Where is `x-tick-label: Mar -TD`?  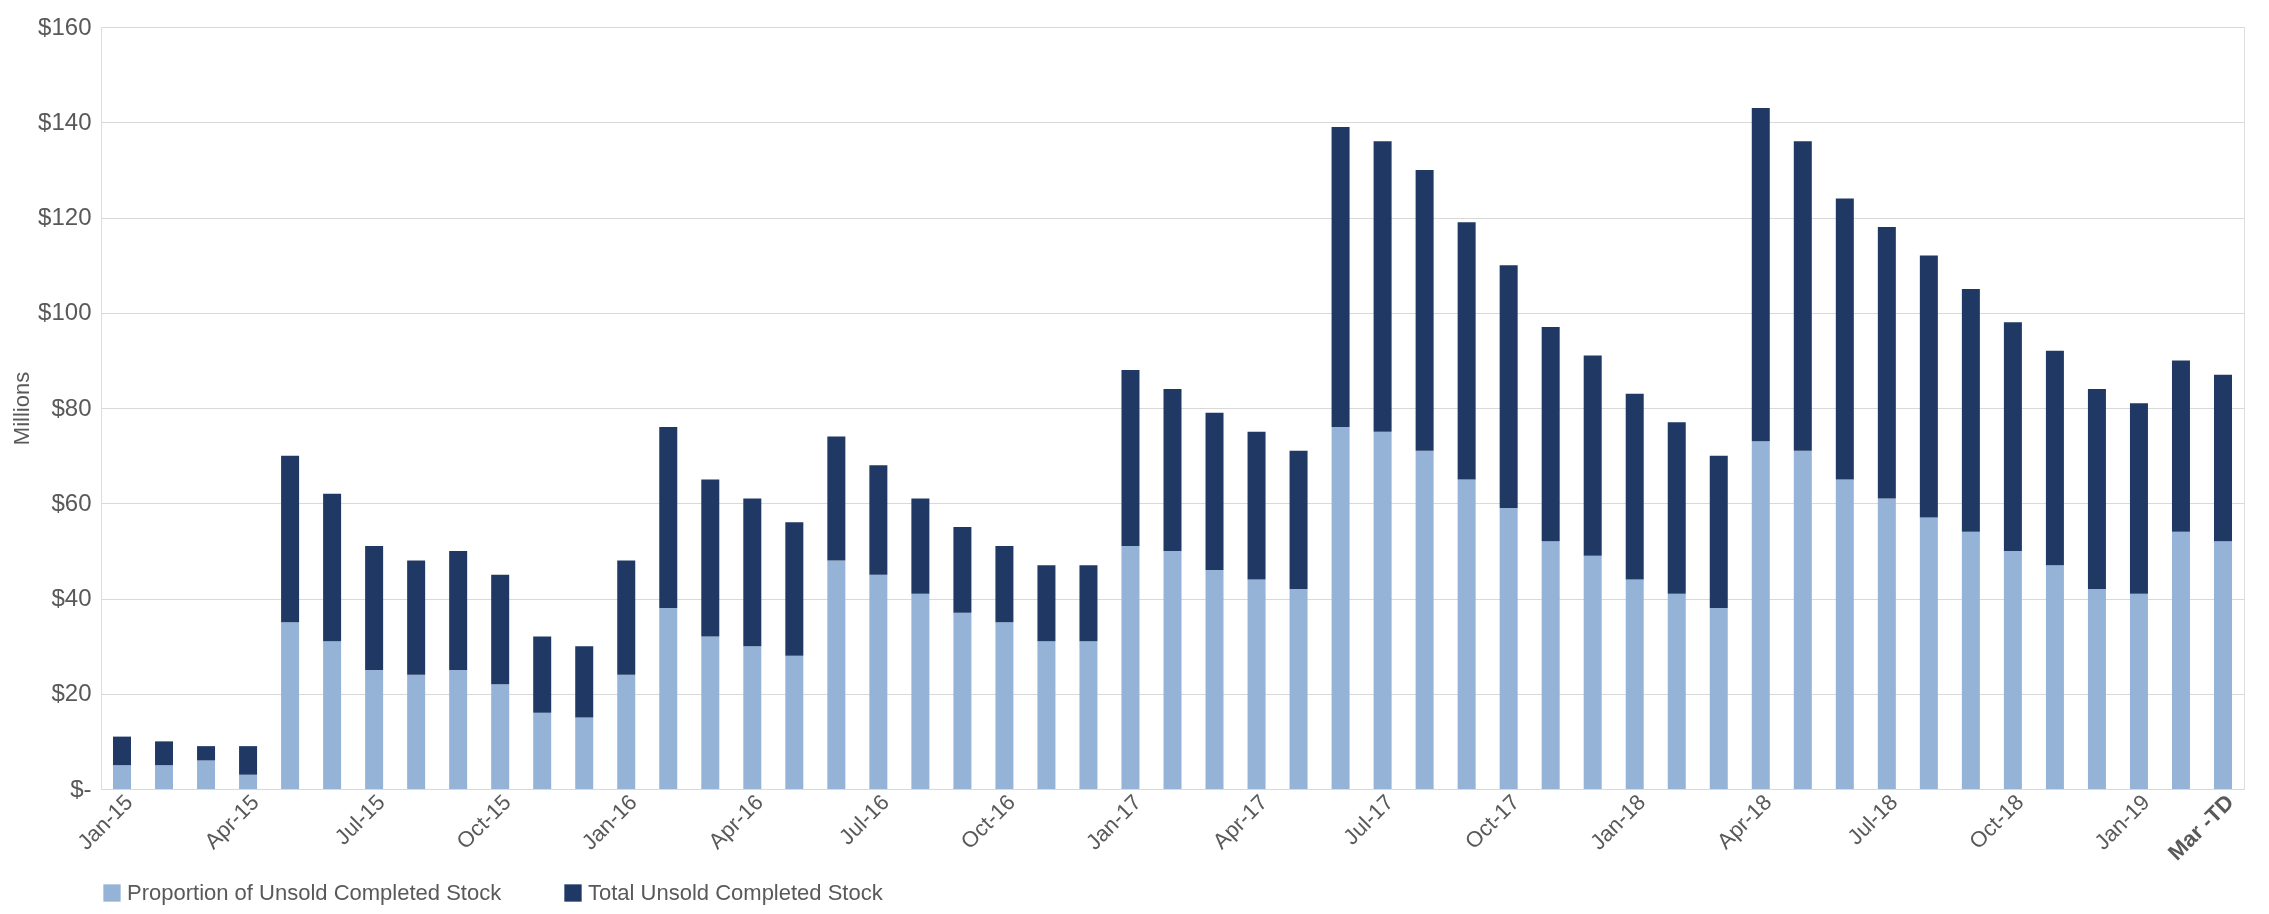
x-tick-label: Mar -TD is located at coordinates (2200, 827).